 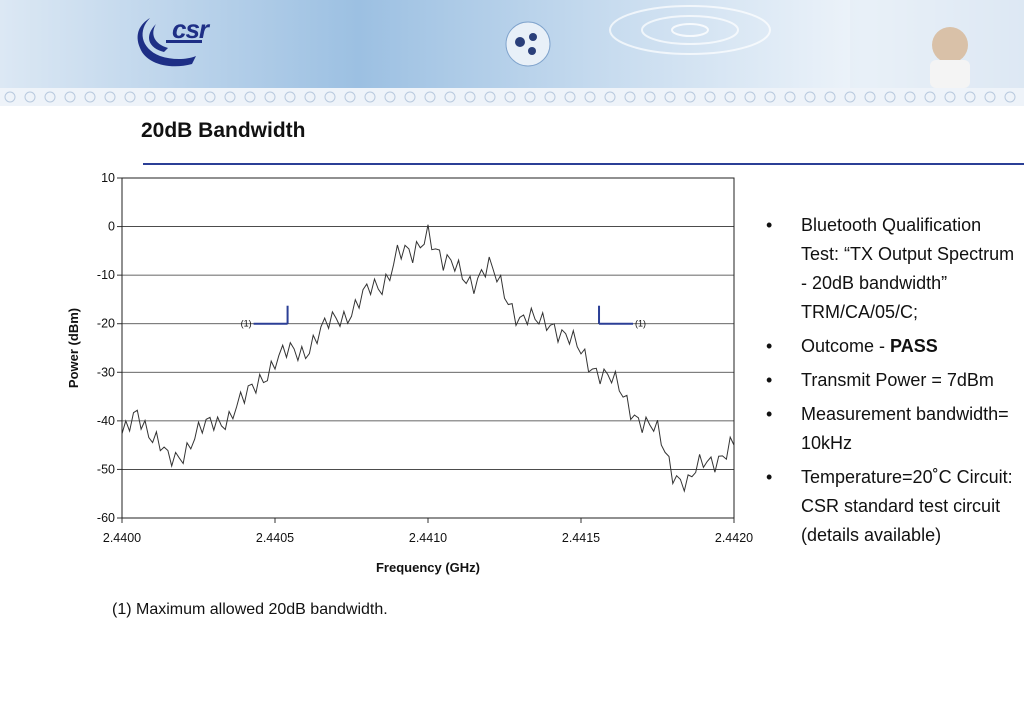 What do you see at coordinates (734, 538) in the screenshot?
I see `x-tick-label: 2.4420` at bounding box center [734, 538].